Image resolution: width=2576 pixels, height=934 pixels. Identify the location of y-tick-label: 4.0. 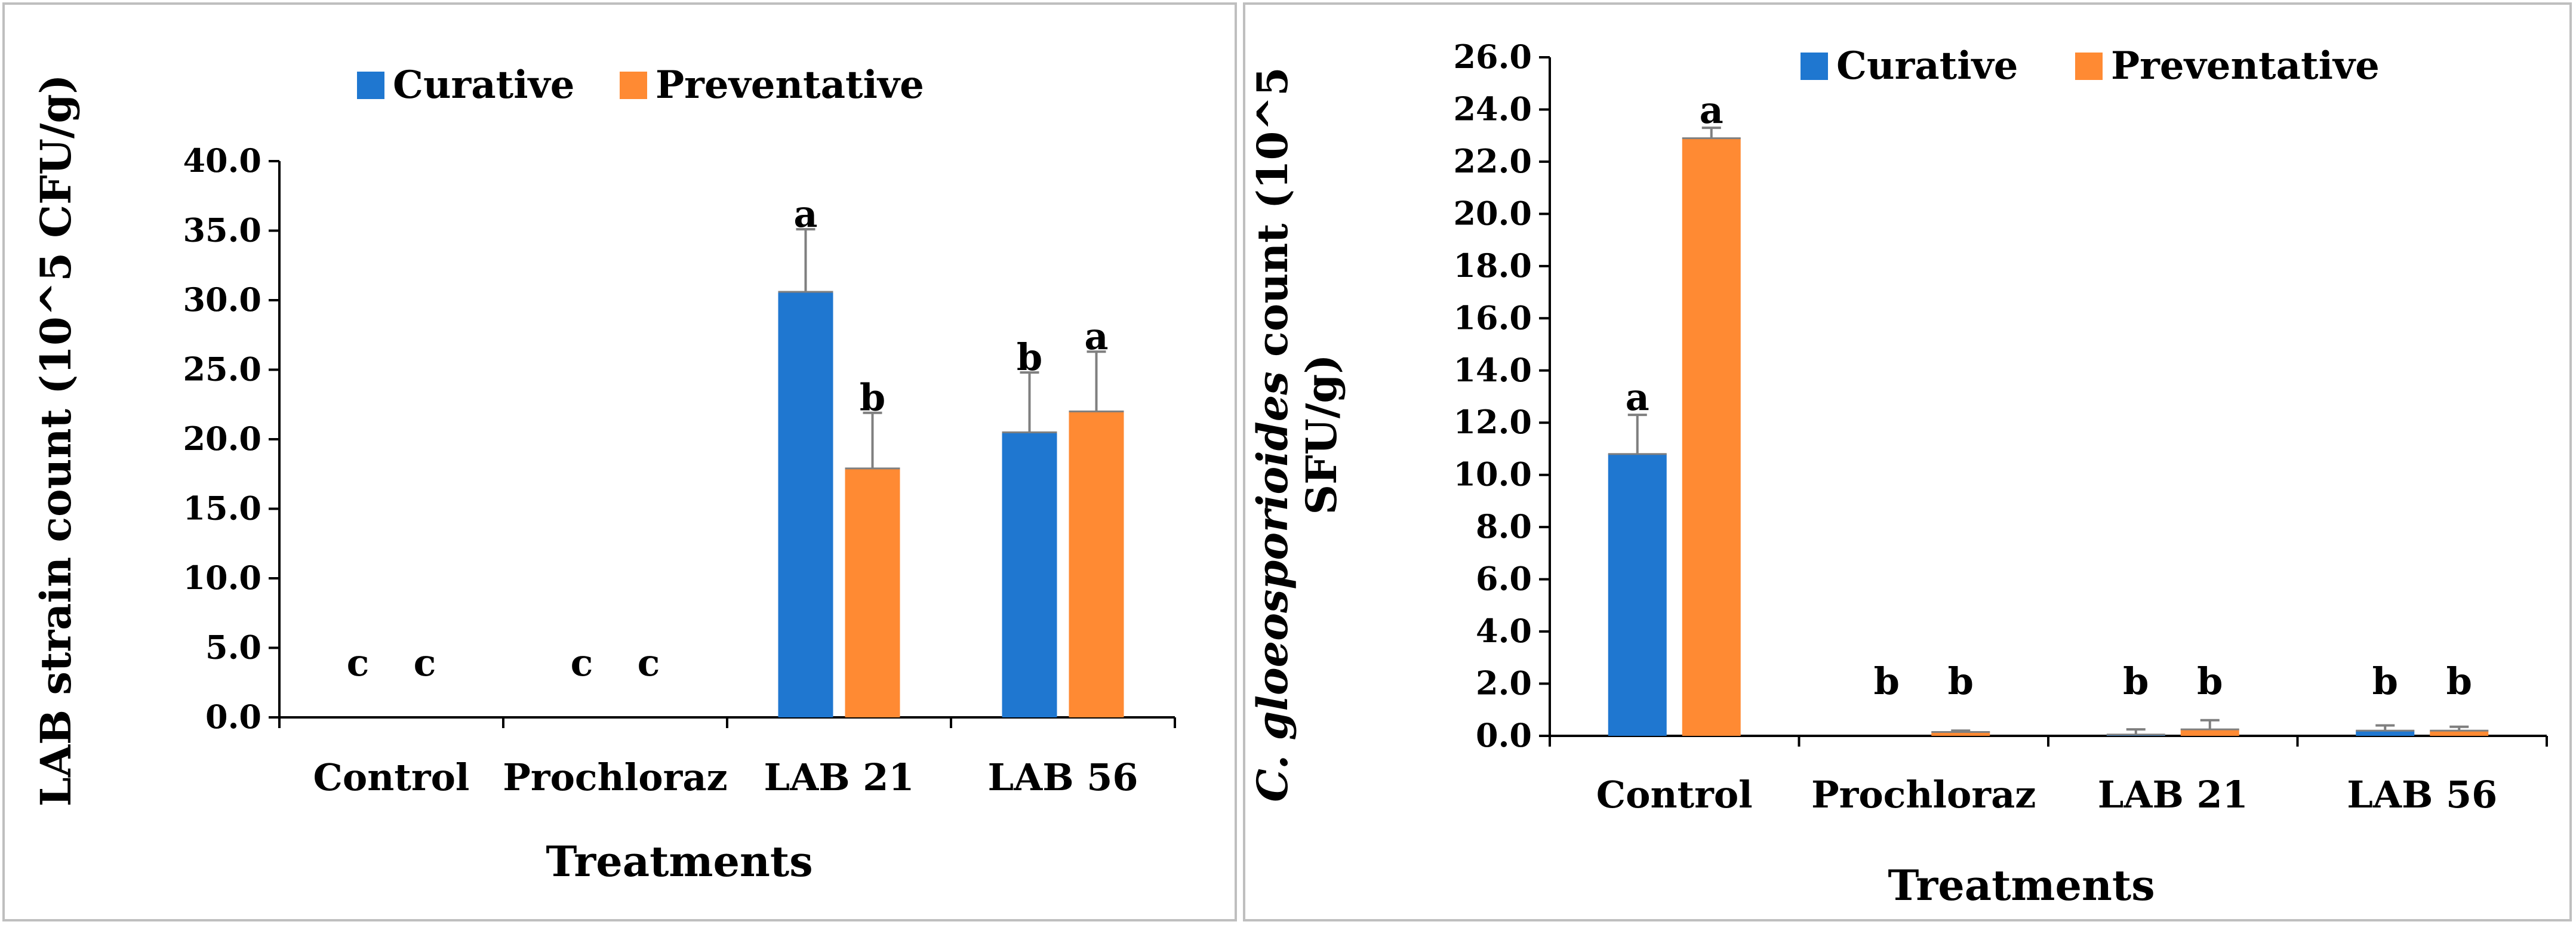
(1504, 631).